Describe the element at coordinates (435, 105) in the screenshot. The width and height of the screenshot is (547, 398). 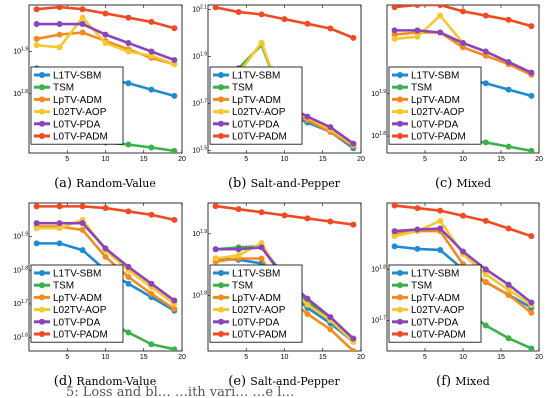
I see `legend-box` at that location.